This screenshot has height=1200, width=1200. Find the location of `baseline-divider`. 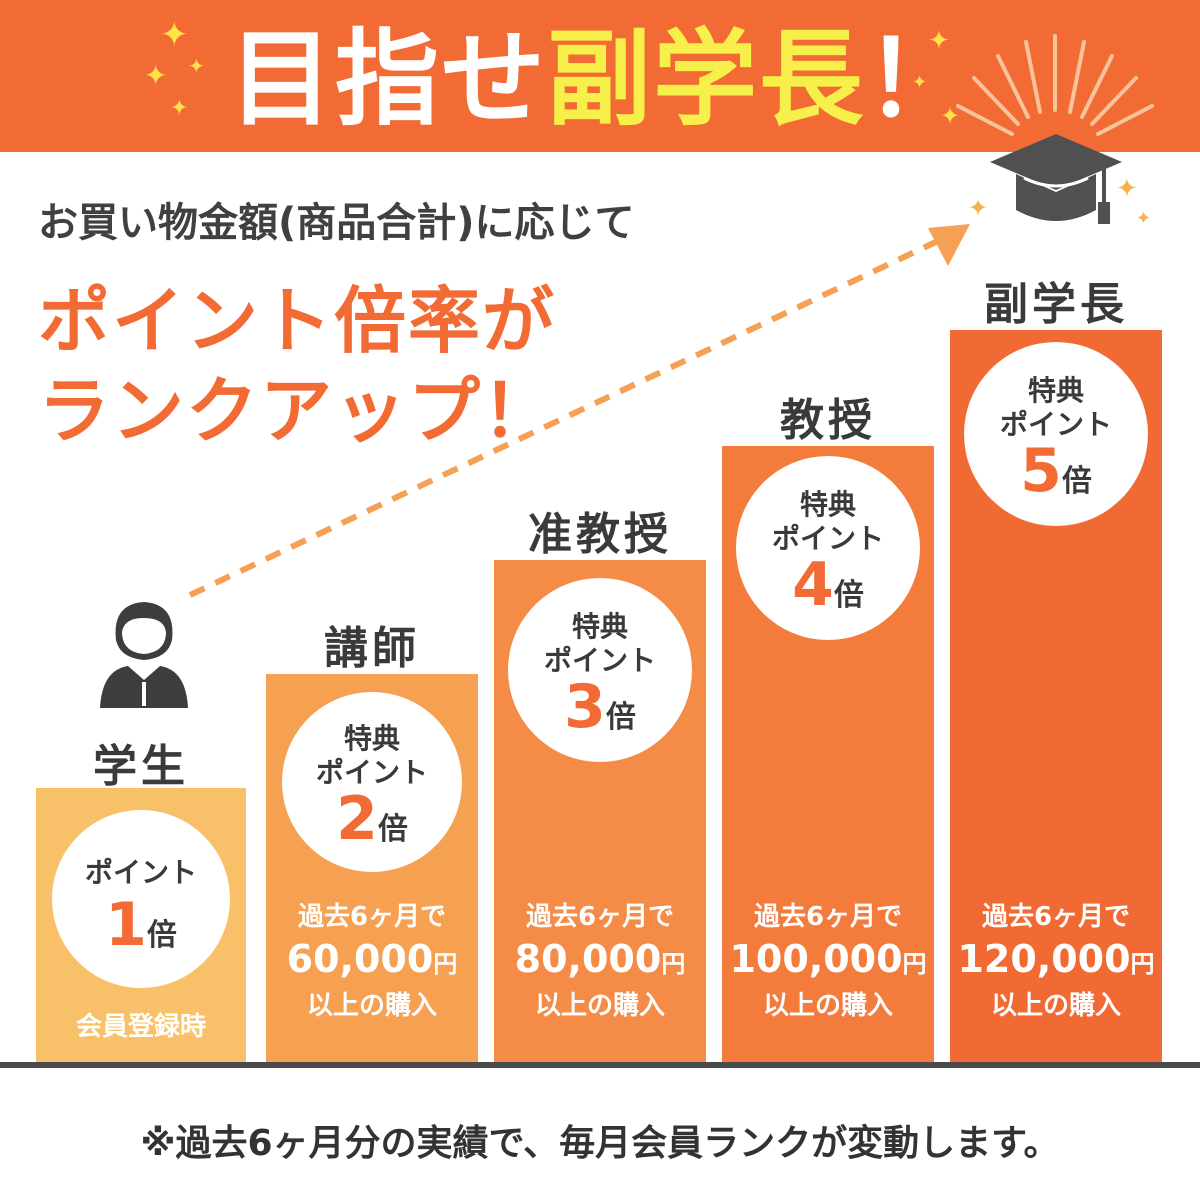

baseline-divider is located at coordinates (600, 1065).